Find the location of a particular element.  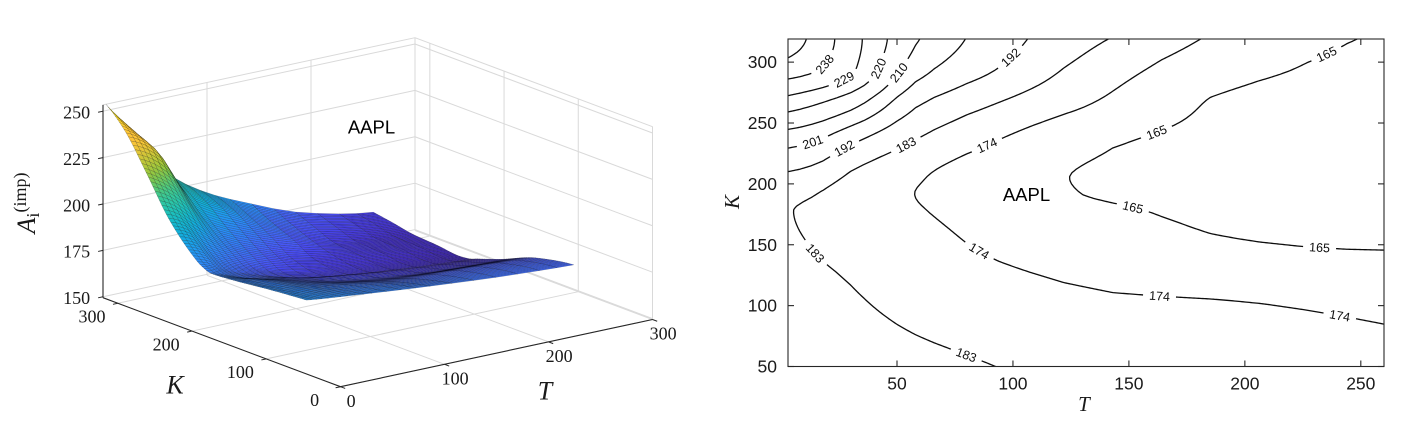

svg-text: 183 is located at coordinates (966, 355).